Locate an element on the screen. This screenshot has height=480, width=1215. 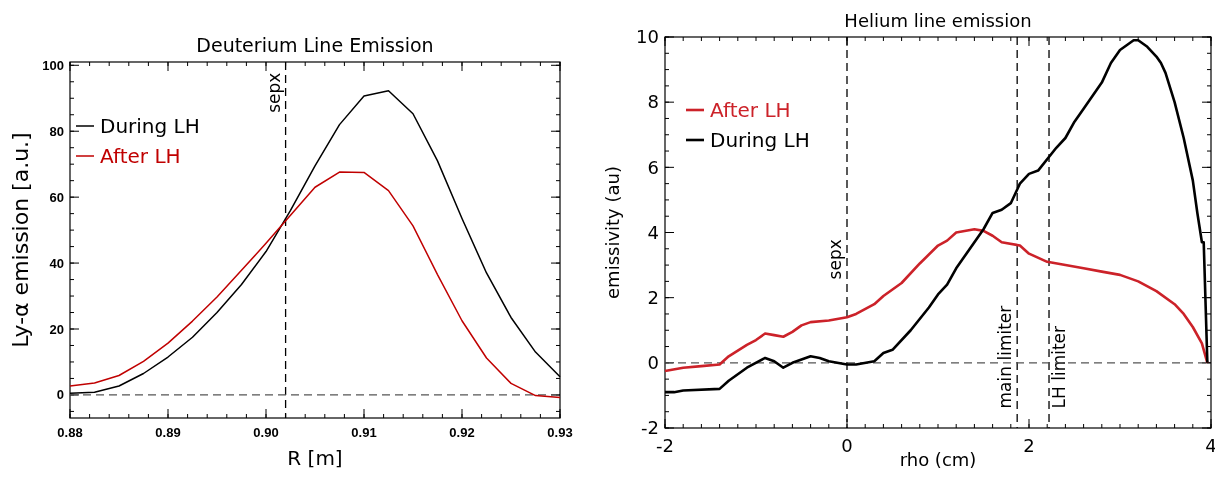
x-tick-label: 0.88 is located at coordinates (70, 432).